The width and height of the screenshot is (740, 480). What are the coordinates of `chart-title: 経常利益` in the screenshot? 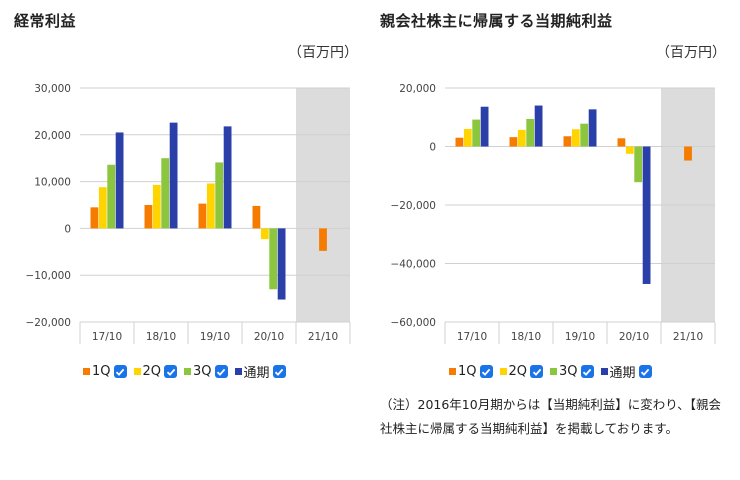 It's located at (45, 21).